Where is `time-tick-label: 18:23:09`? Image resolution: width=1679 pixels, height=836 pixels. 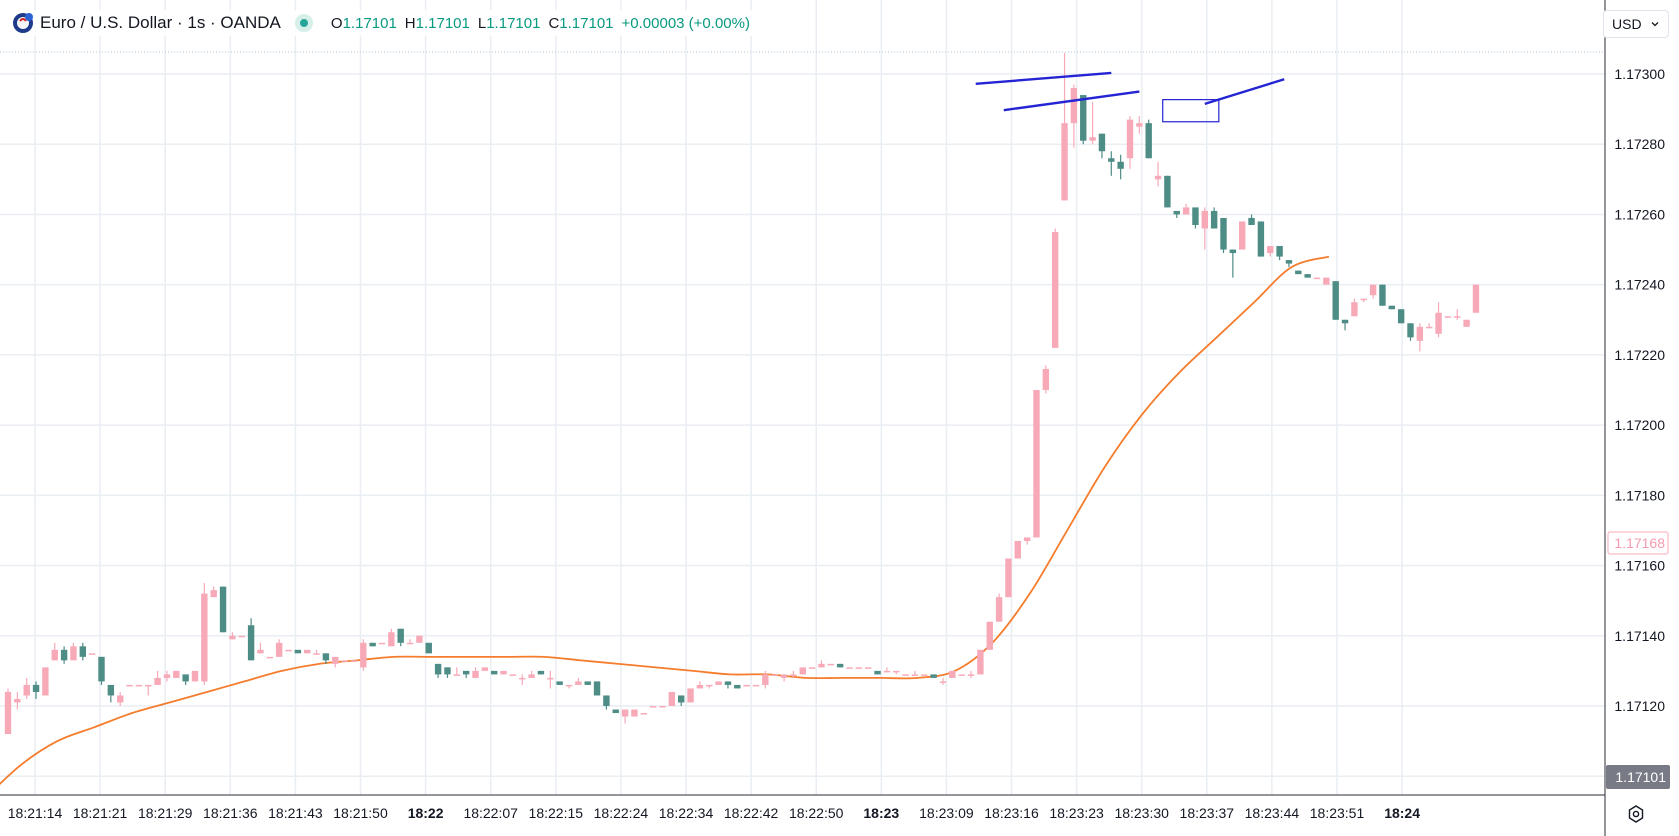 time-tick-label: 18:23:09 is located at coordinates (946, 813).